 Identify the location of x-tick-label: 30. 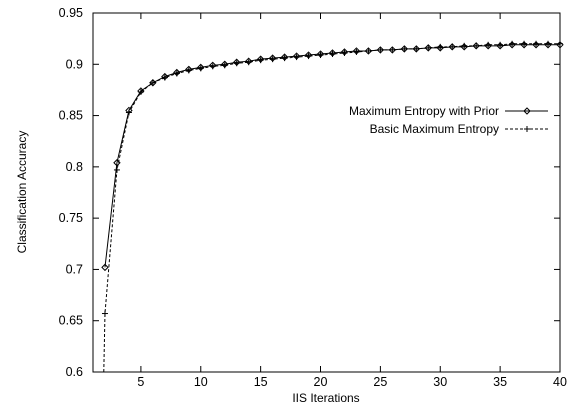
(440, 382).